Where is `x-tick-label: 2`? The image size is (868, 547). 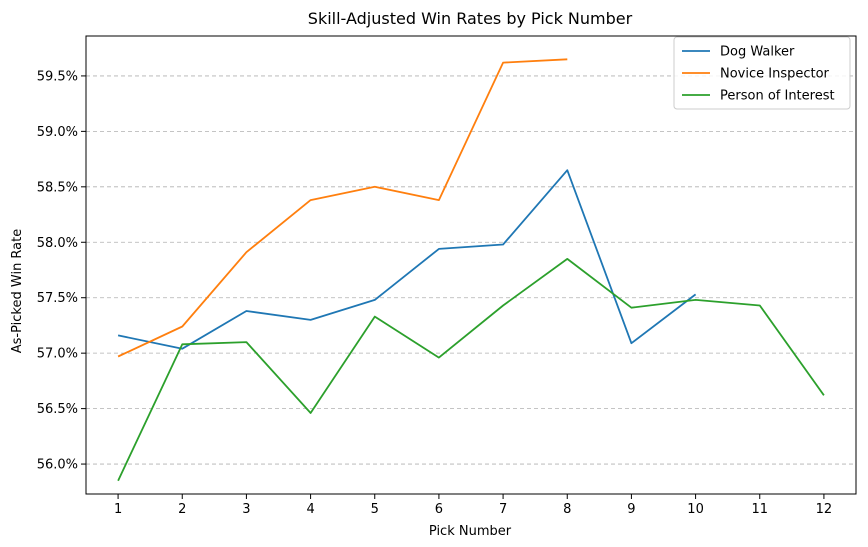 x-tick-label: 2 is located at coordinates (182, 509).